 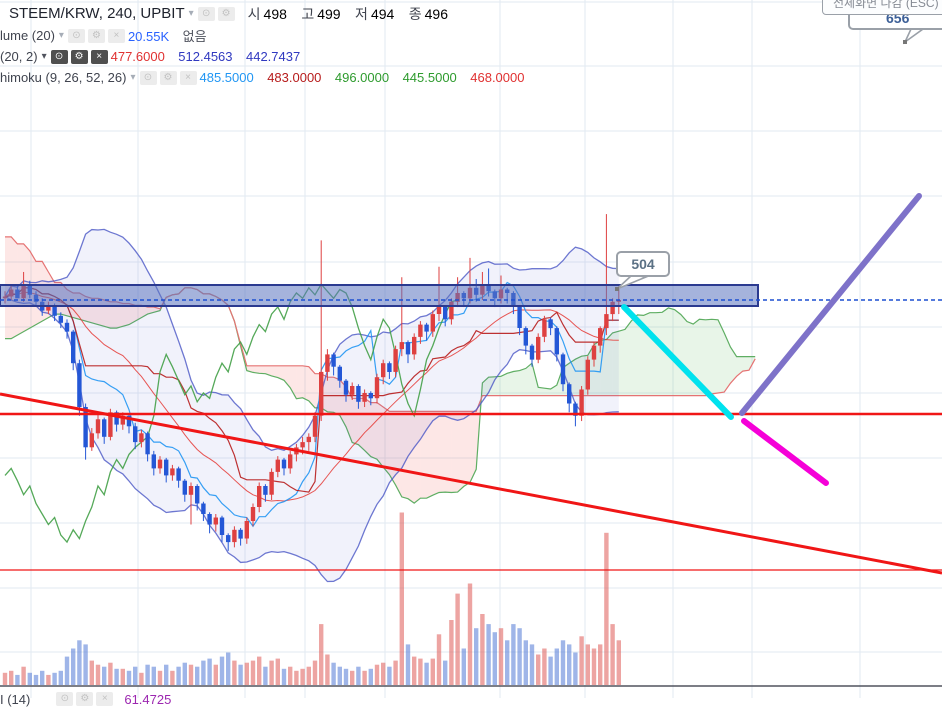 What do you see at coordinates (882, 7) in the screenshot?
I see `exit-fullscreen-tooltip: 전체화면 나감 (ESC)` at bounding box center [882, 7].